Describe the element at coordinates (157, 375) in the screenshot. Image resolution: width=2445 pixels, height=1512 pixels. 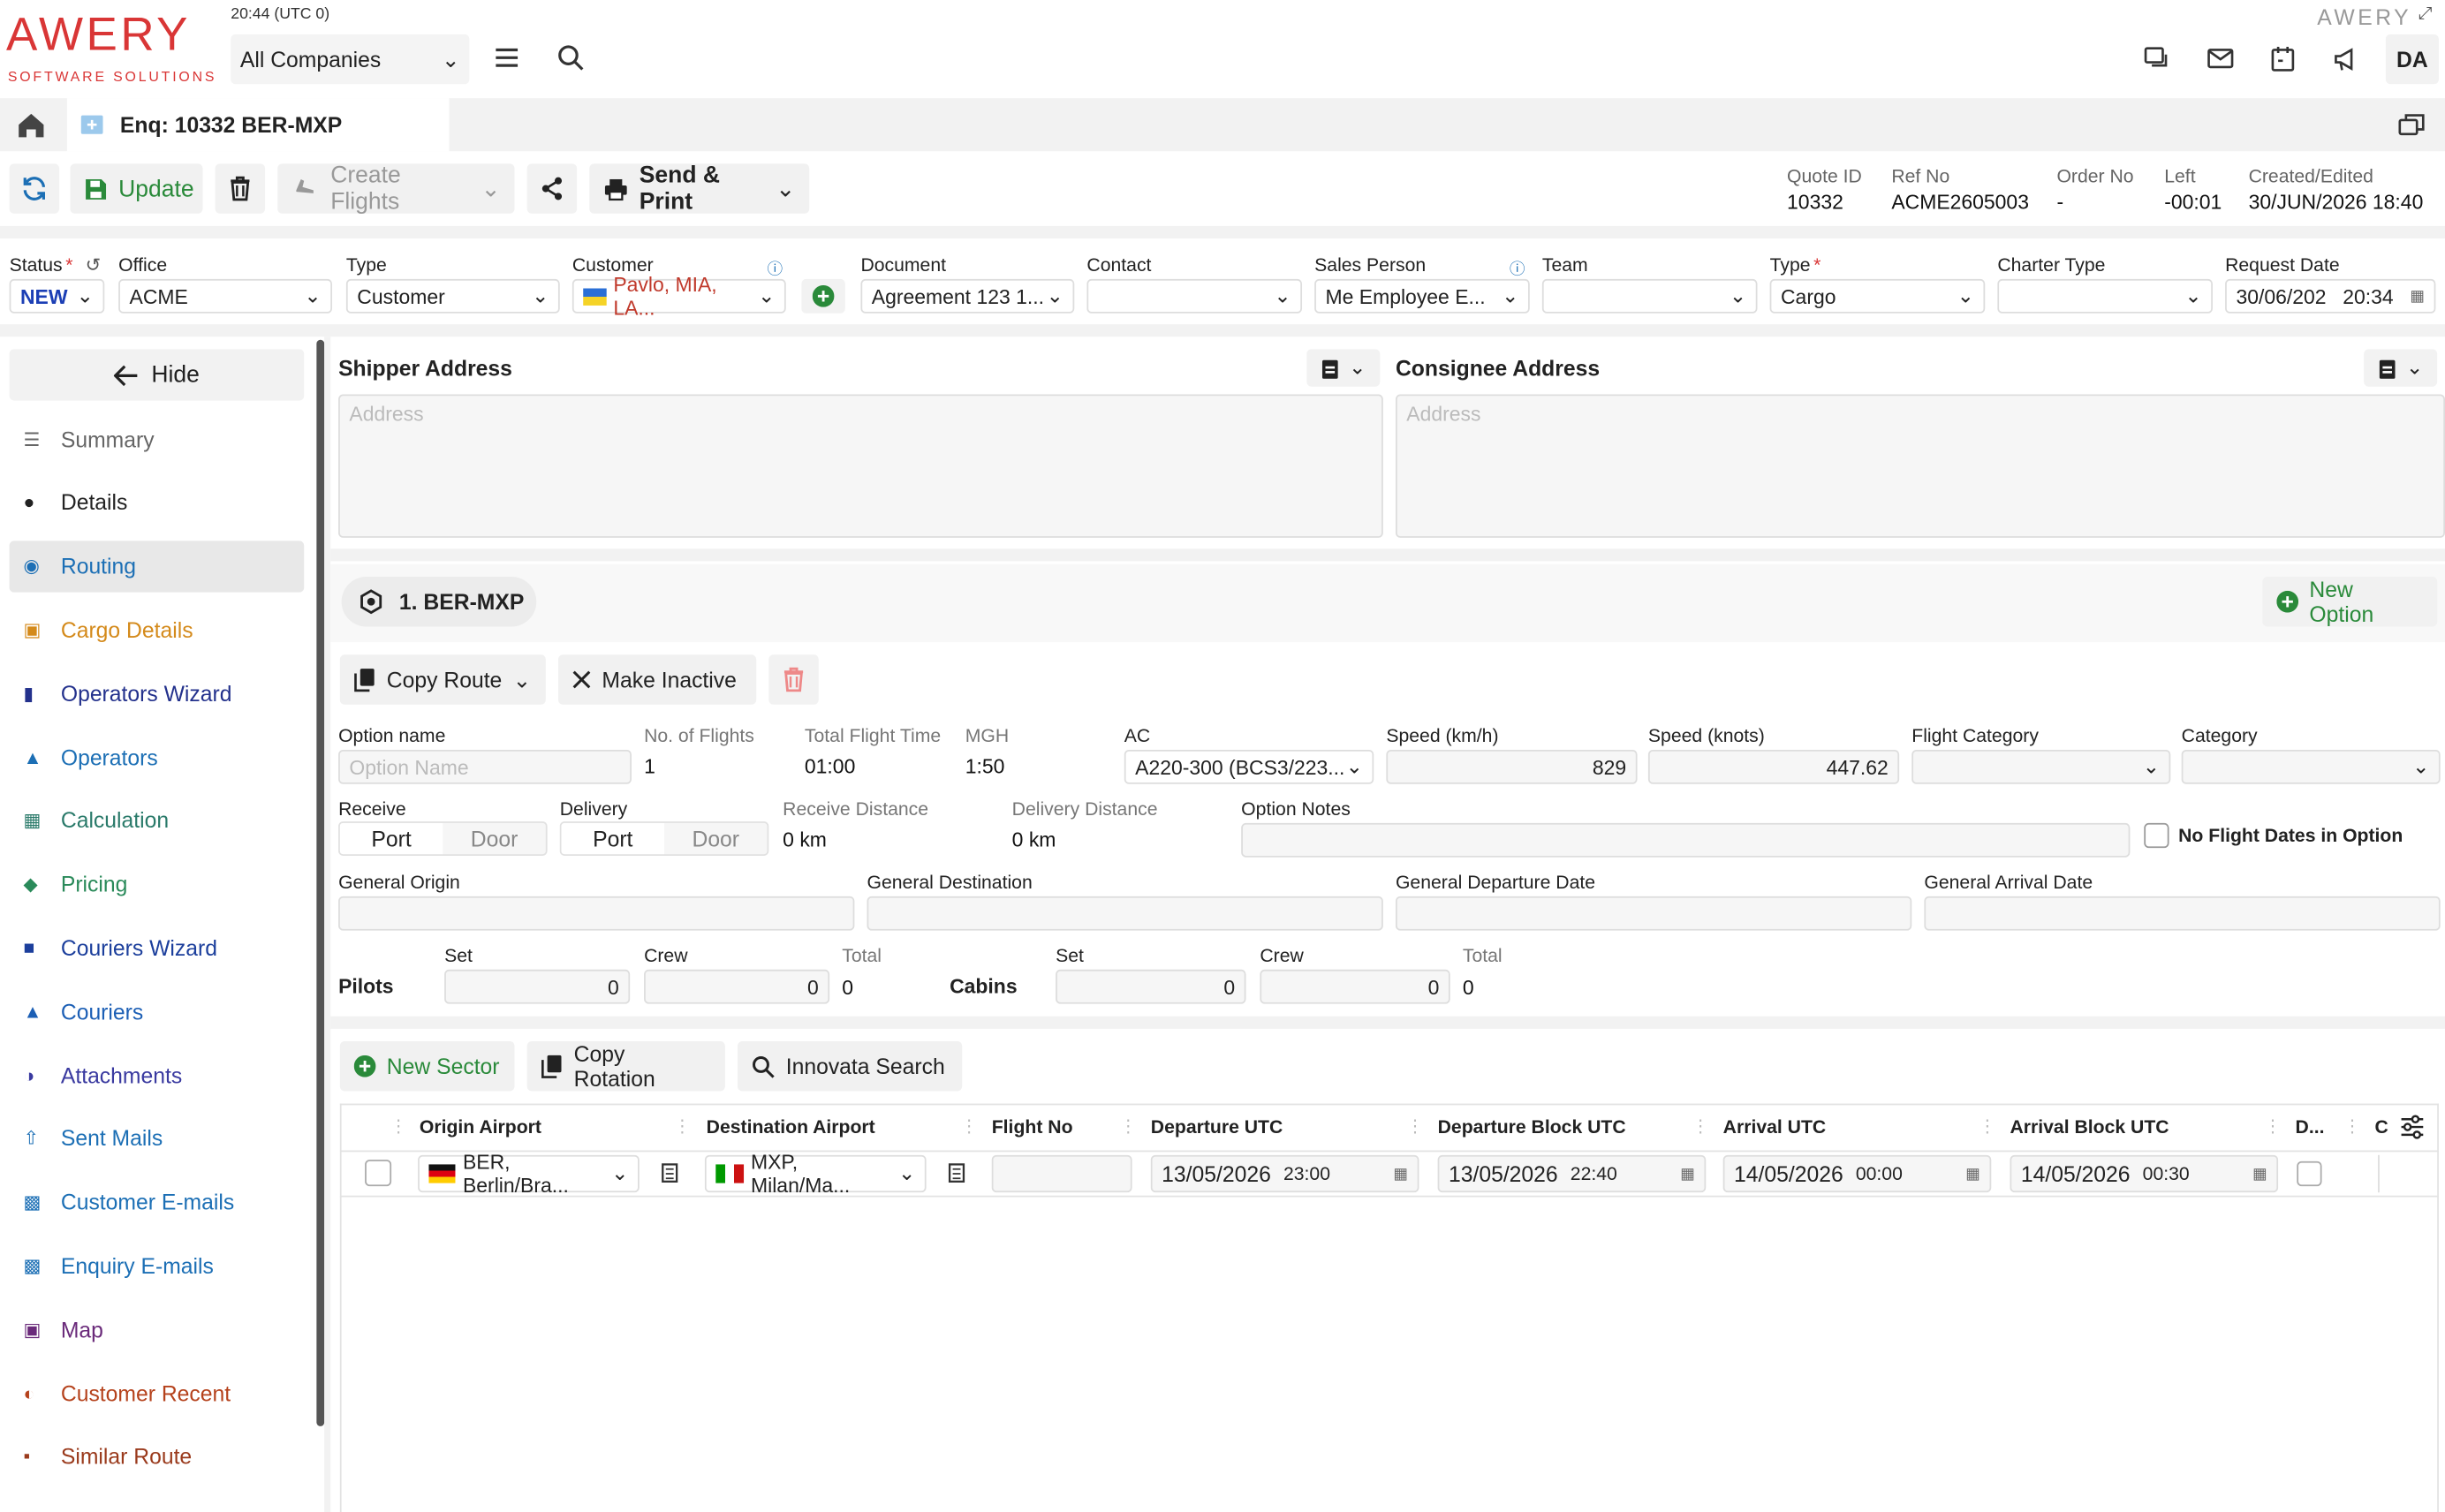
I see `hide-sidebar-button: Hide` at that location.